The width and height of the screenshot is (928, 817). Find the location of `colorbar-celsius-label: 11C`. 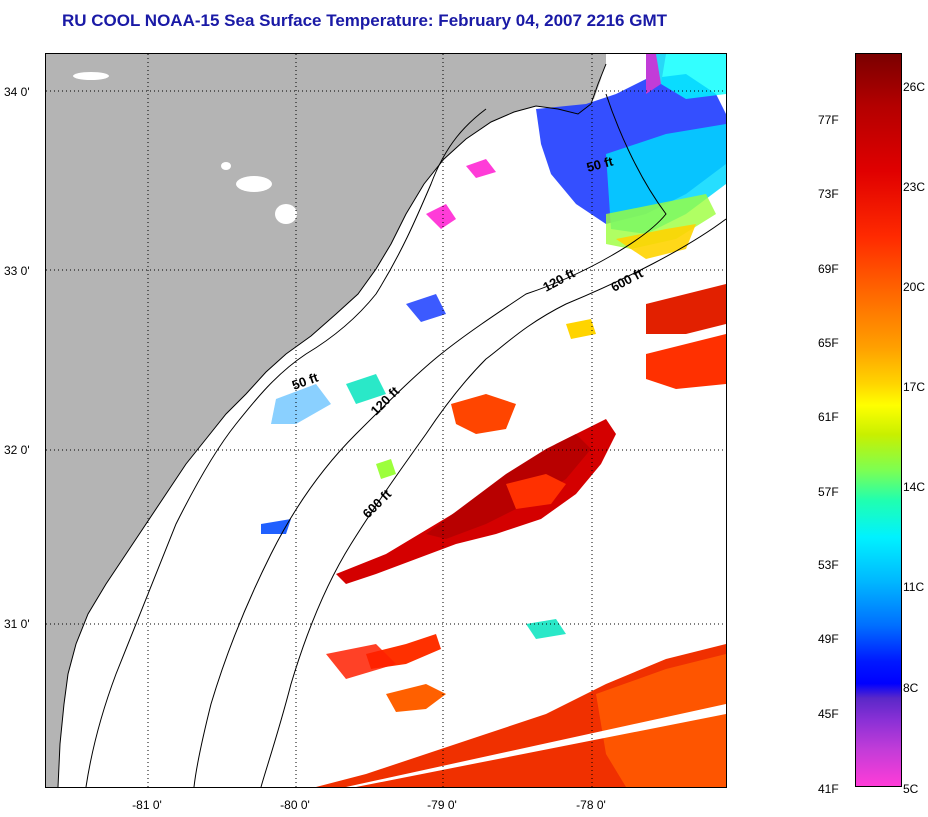

colorbar-celsius-label: 11C is located at coordinates (914, 587).